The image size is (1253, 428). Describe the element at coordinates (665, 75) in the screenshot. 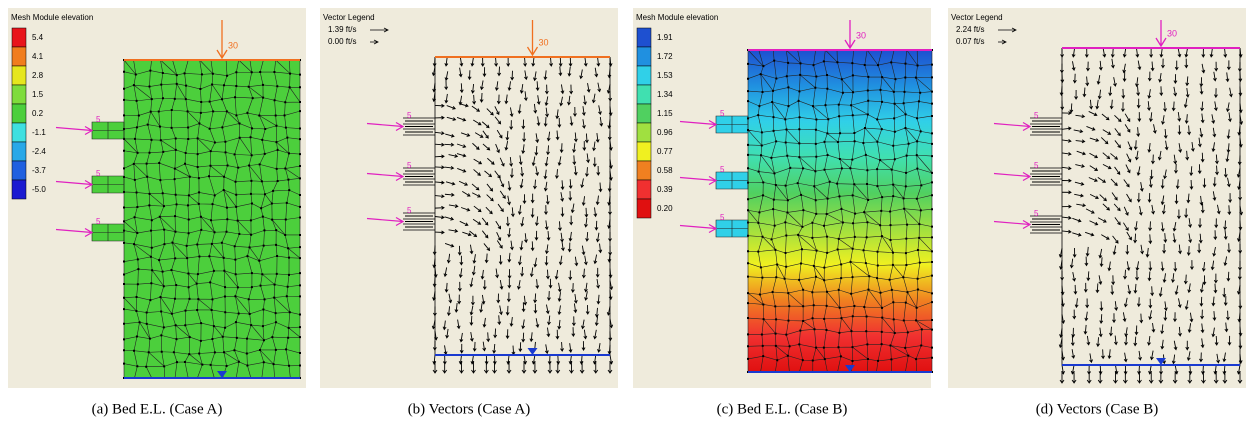

I see `legend-label: 1.53` at that location.